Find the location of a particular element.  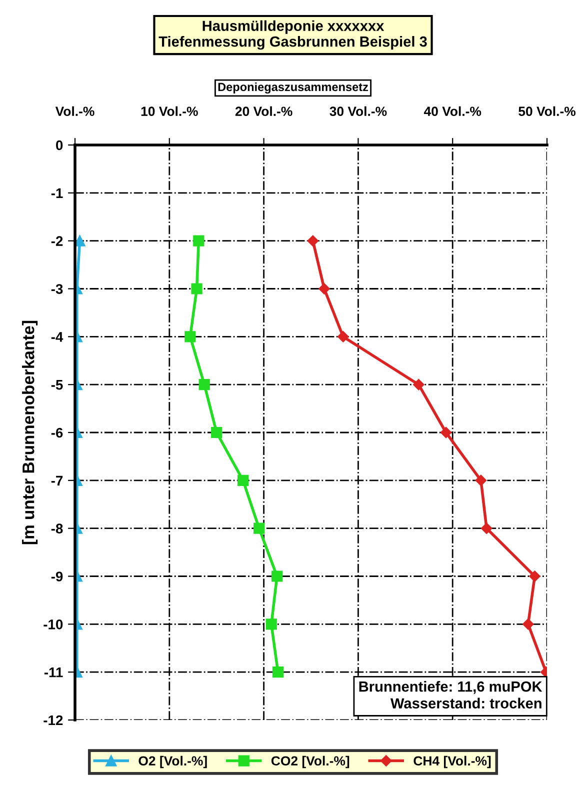

y-tick-label: -10 is located at coordinates (53, 625).